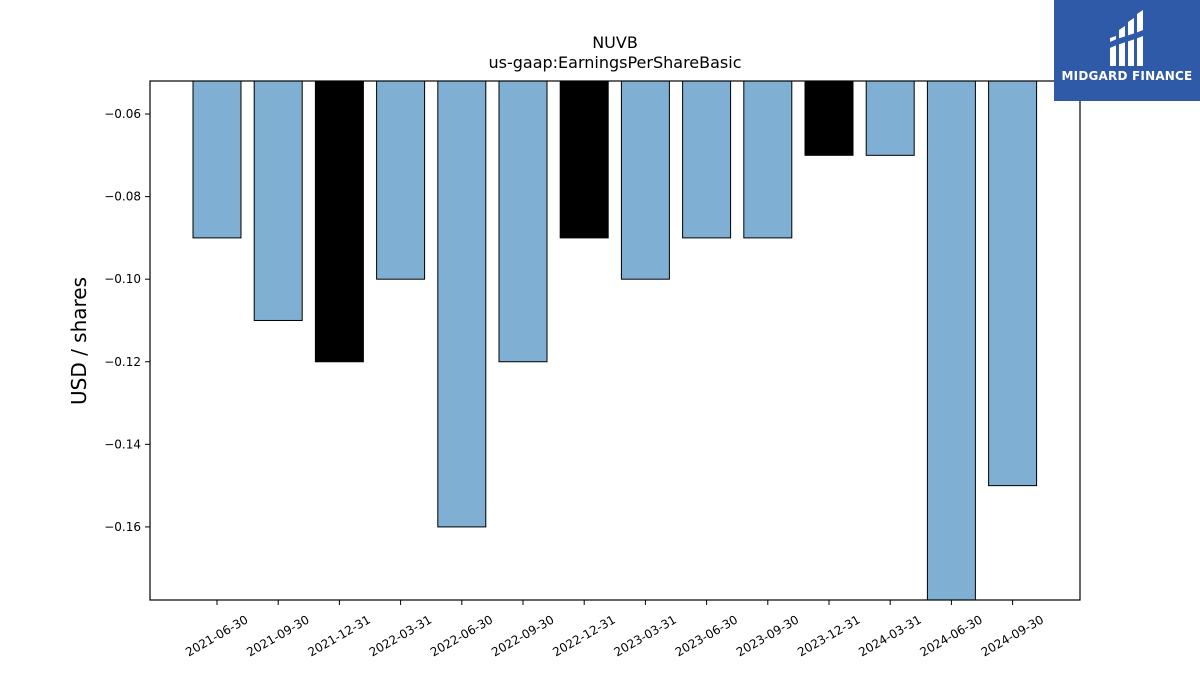 The width and height of the screenshot is (1200, 675). I want to click on x-tick-label: 2023-12-31, so click(828, 635).